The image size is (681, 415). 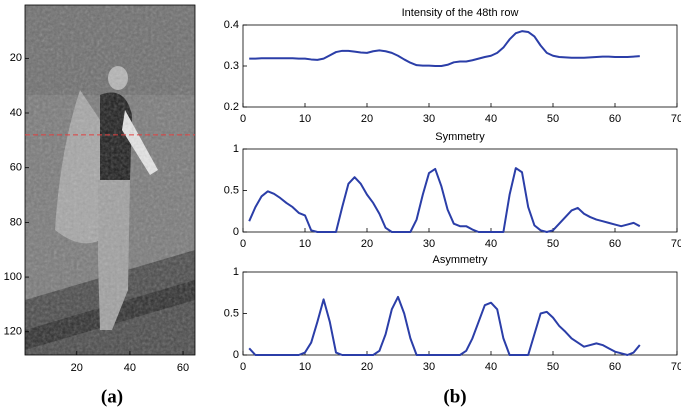 What do you see at coordinates (13, 277) in the screenshot?
I see `y-tick-label: 100` at bounding box center [13, 277].